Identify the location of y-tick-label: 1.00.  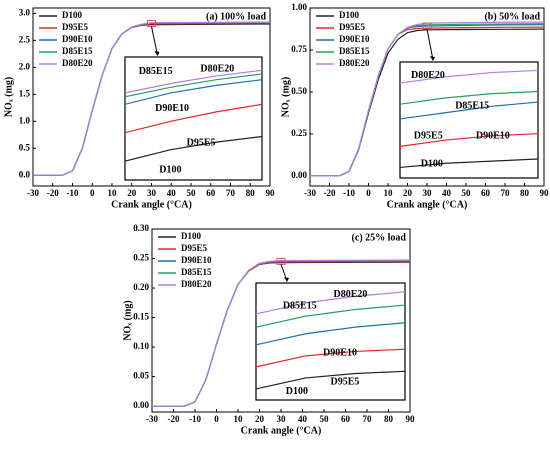
(299, 7).